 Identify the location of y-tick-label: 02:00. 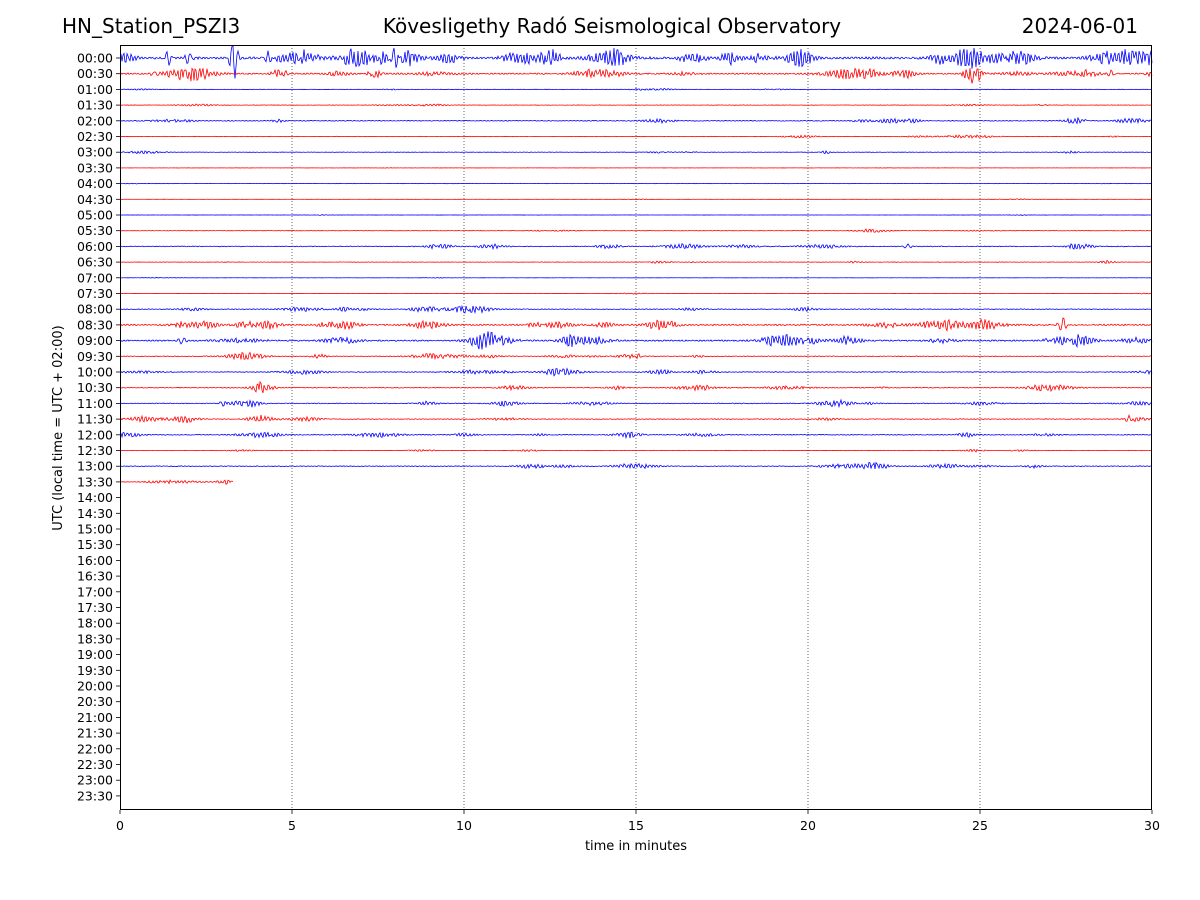
(95, 120).